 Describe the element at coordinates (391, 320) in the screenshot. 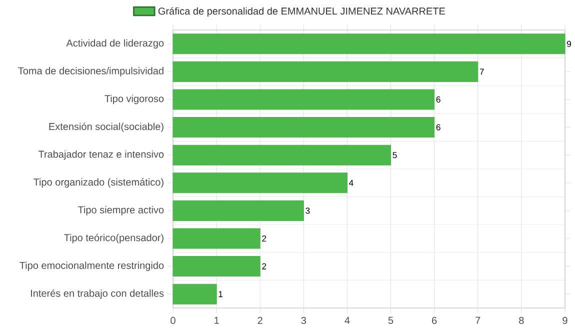

I see `x-tick-label: 5` at that location.